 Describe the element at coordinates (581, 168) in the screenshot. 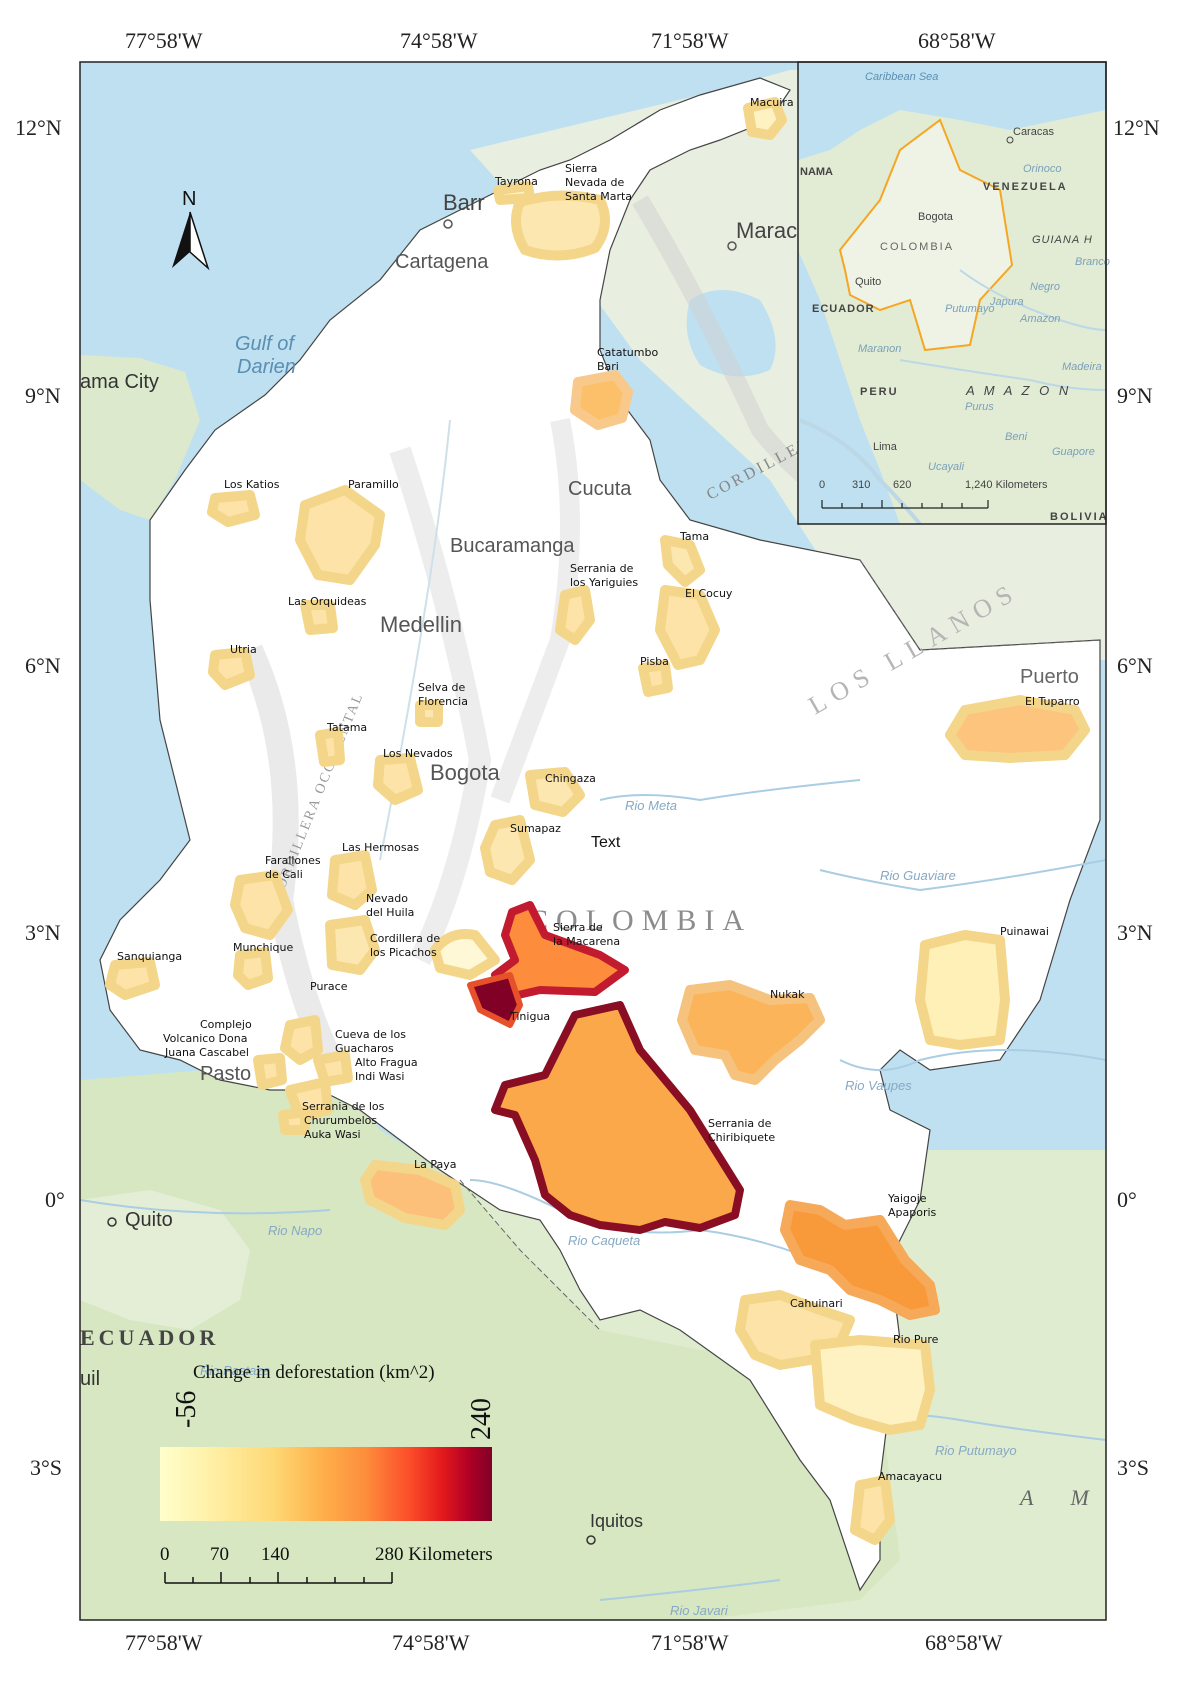

I see `pa-label: Sierra` at that location.